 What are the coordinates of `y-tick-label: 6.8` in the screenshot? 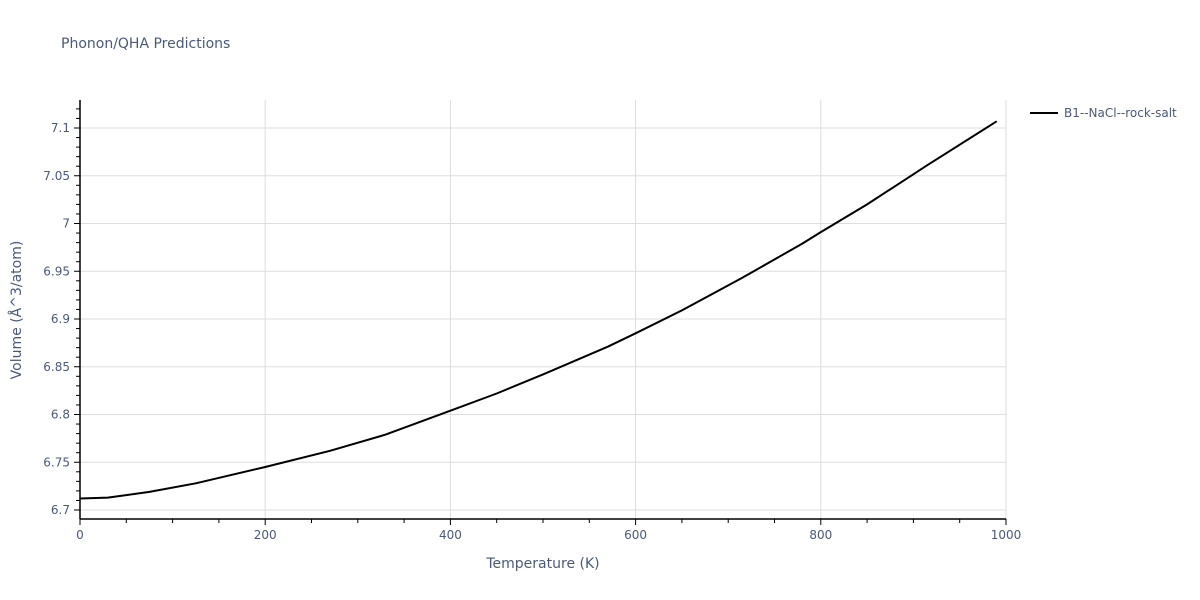 It's located at (60, 415).